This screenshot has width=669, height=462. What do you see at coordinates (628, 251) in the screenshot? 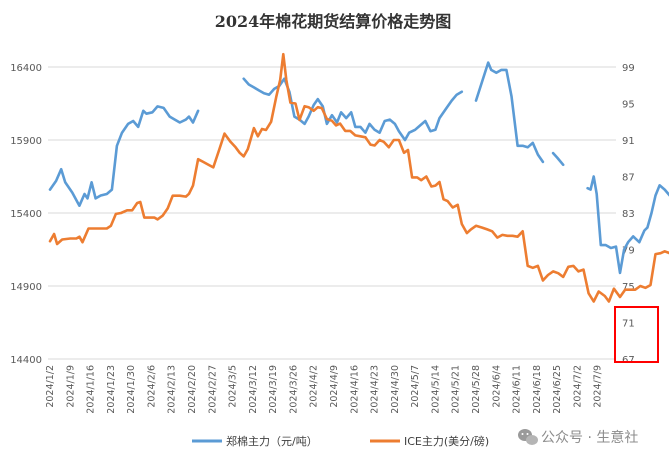
I see `right-tick-label: 79` at bounding box center [628, 251].